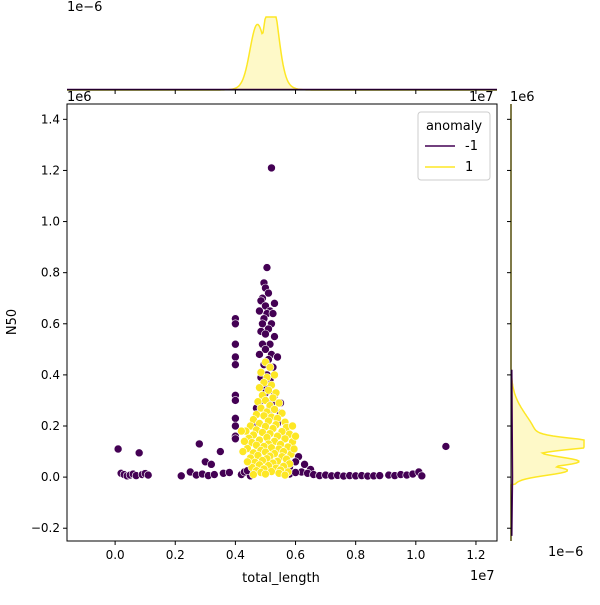 This screenshot has height=605, width=600. I want to click on top-marginal-ticks, so click(295, 92).